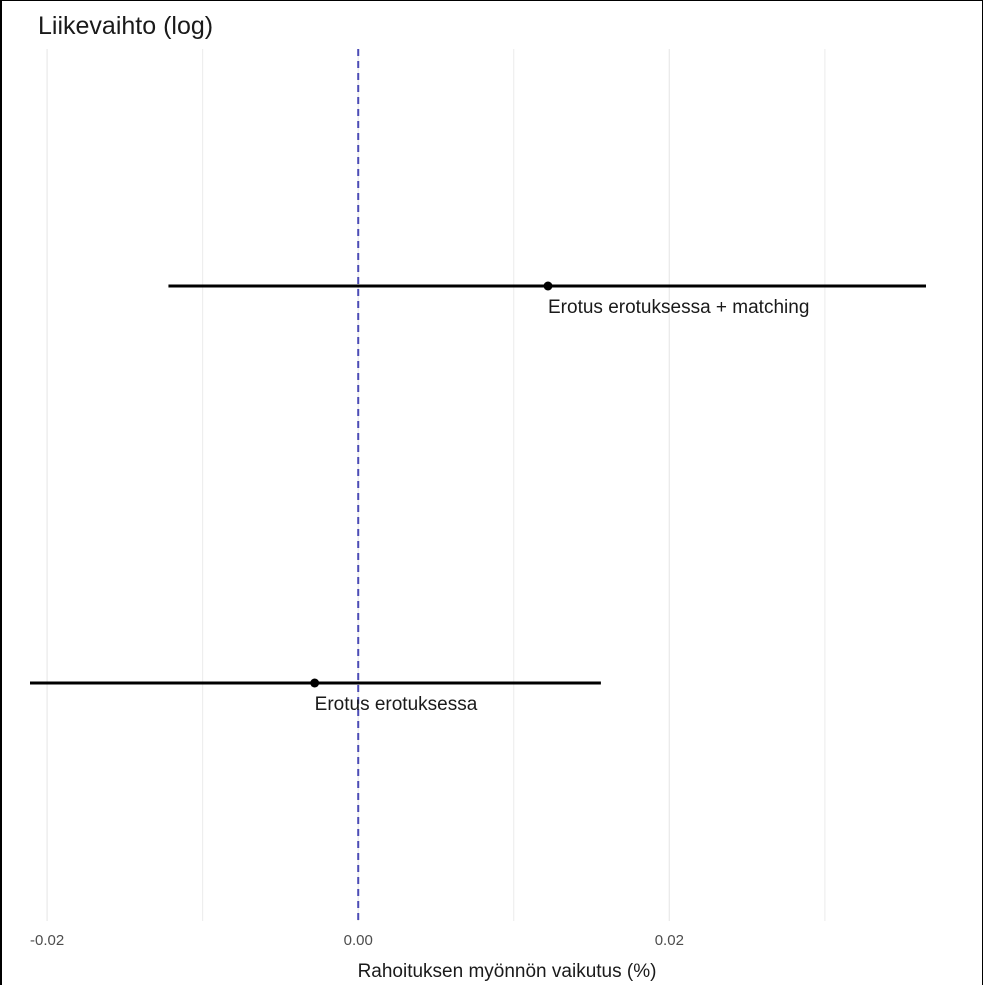 The width and height of the screenshot is (983, 985). What do you see at coordinates (396, 704) in the screenshot?
I see `point-label: Erotus erotuksessa` at bounding box center [396, 704].